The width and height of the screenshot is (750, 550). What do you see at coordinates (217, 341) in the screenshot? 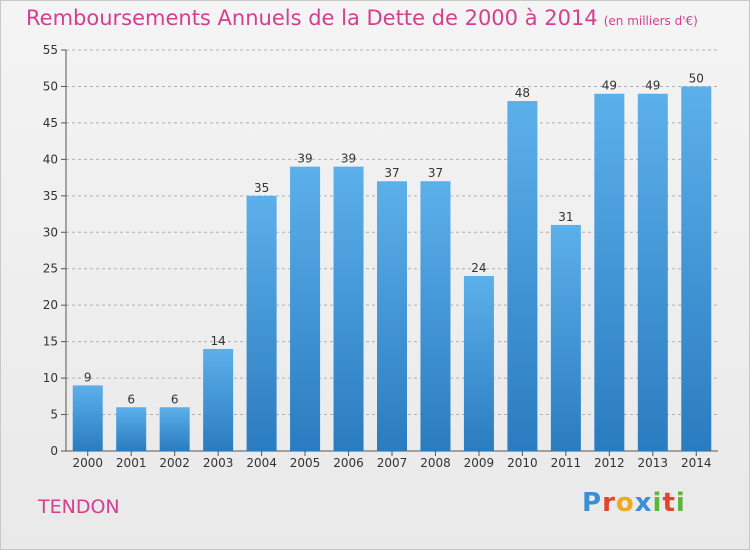
I see `data-label: 14` at bounding box center [217, 341].